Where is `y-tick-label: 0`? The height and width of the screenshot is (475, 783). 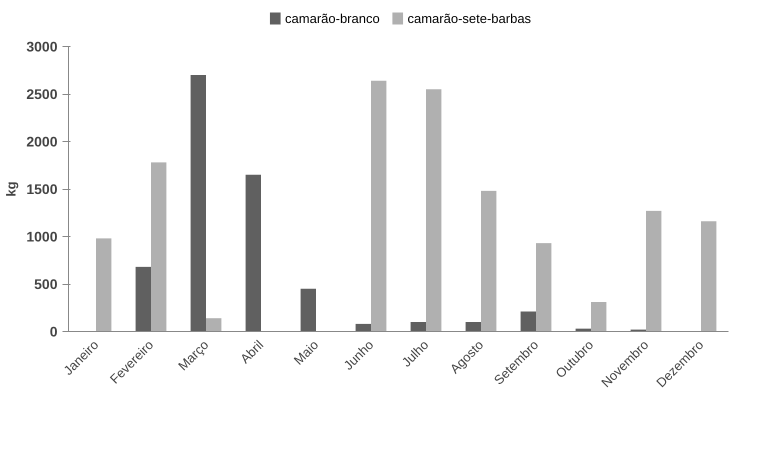 y-tick-label: 0 is located at coordinates (54, 332).